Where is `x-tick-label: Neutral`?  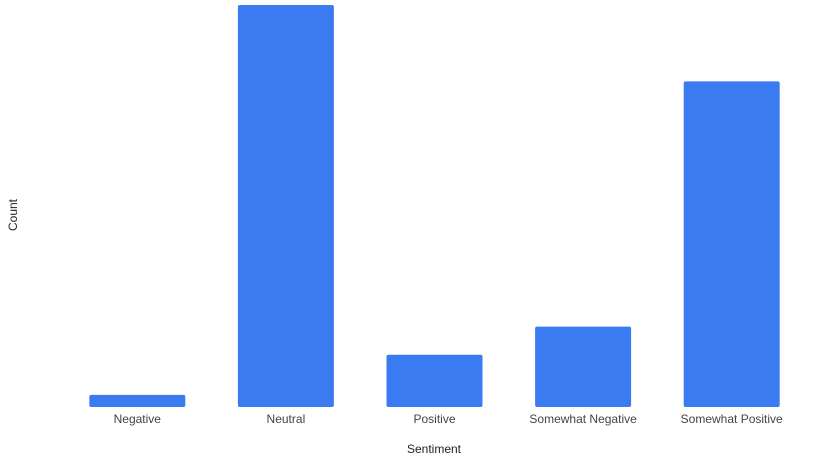 x-tick-label: Neutral is located at coordinates (286, 419).